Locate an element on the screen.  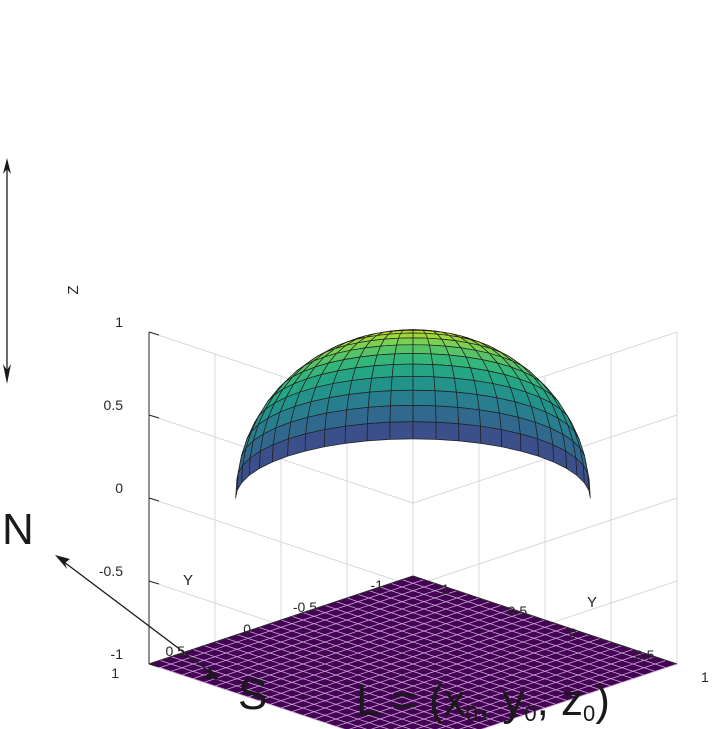
arrow-up-head is located at coordinates (7, 166).